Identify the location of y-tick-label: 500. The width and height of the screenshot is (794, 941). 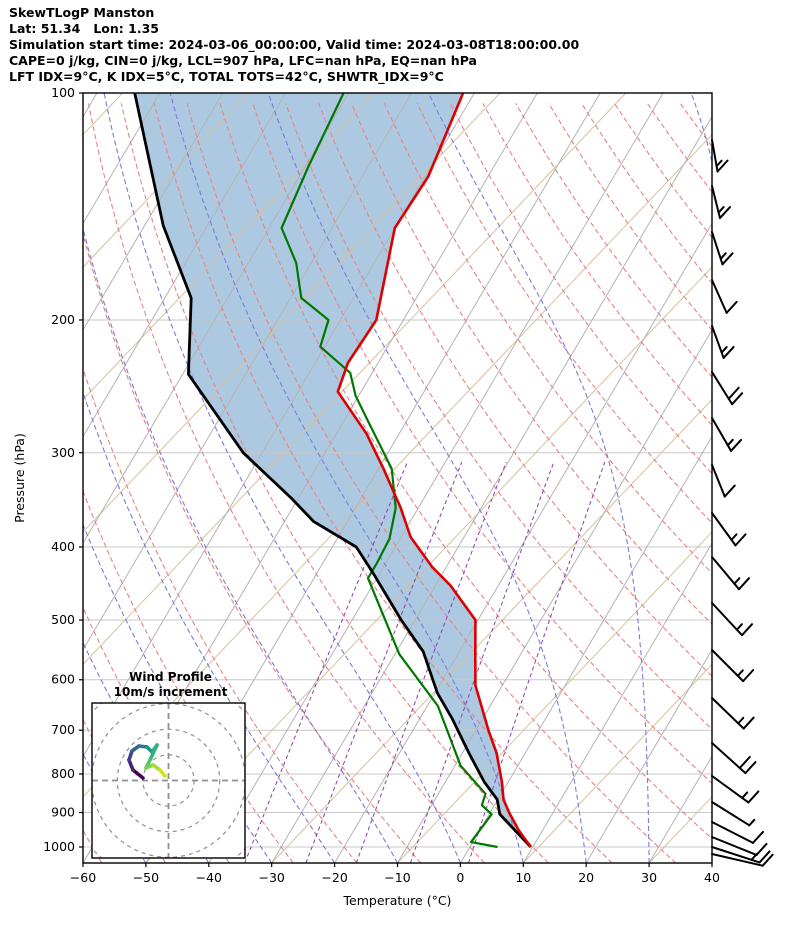
(63, 619).